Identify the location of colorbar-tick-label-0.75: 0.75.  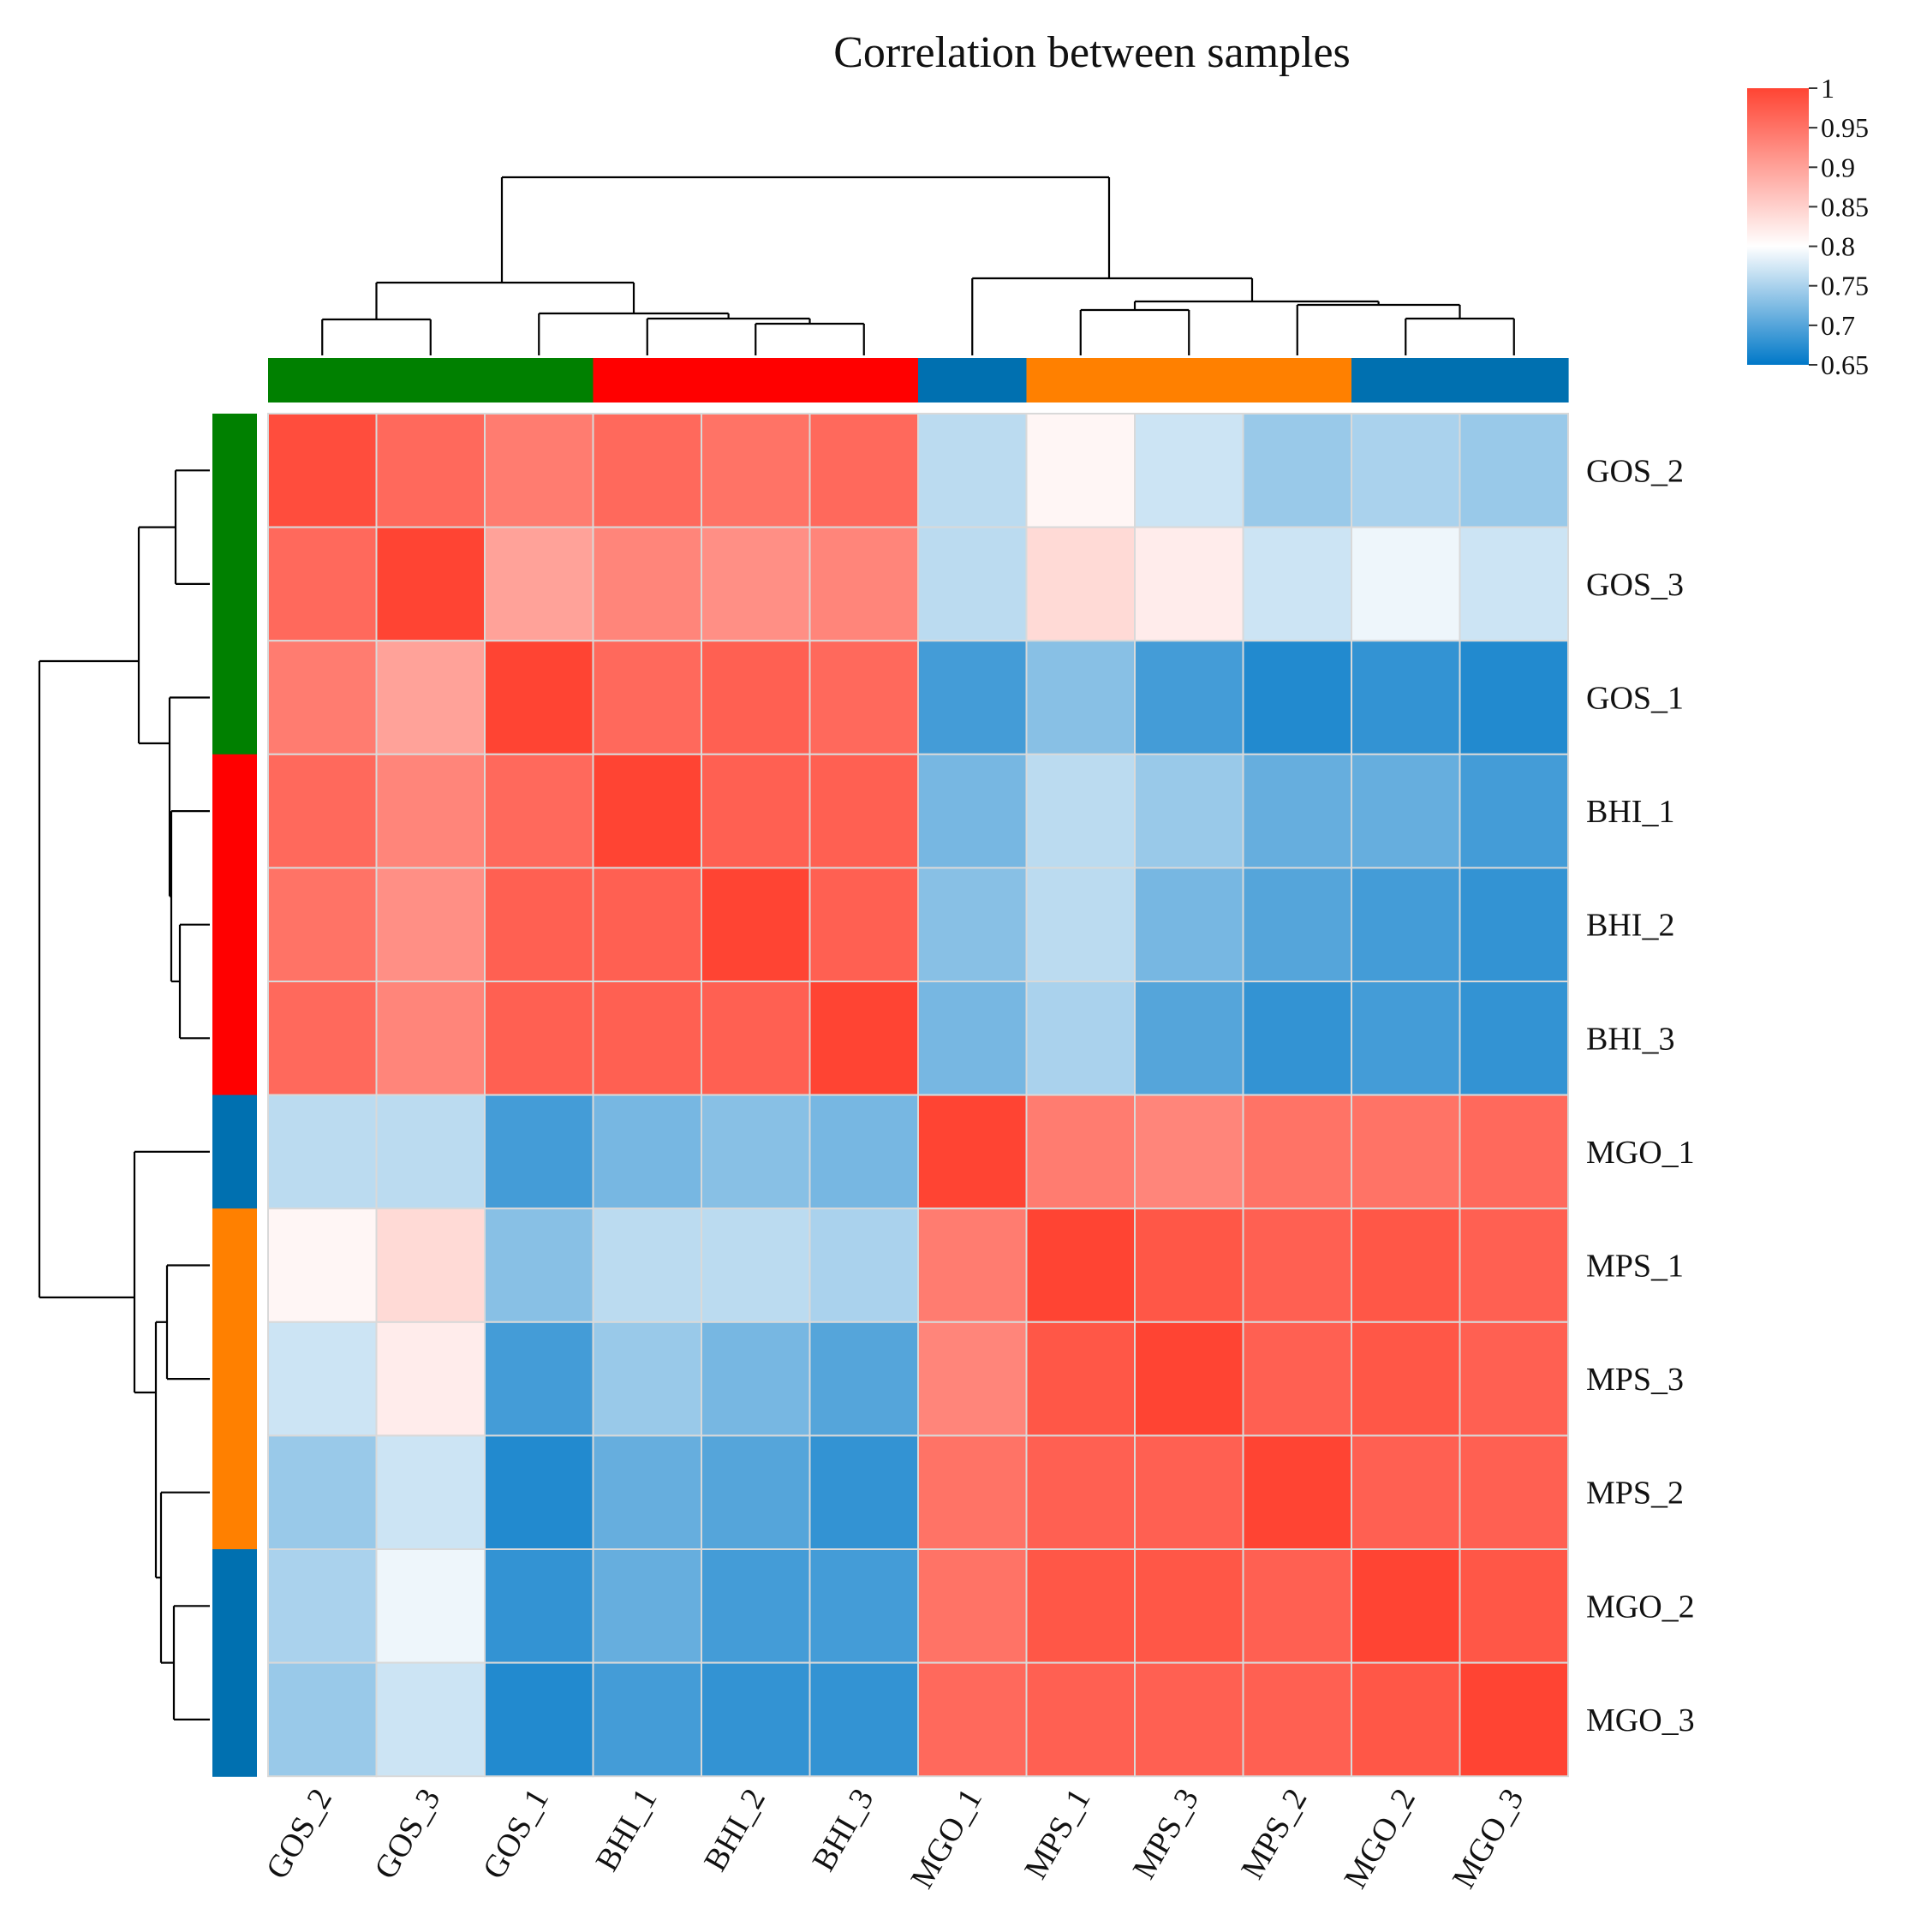
(1845, 286).